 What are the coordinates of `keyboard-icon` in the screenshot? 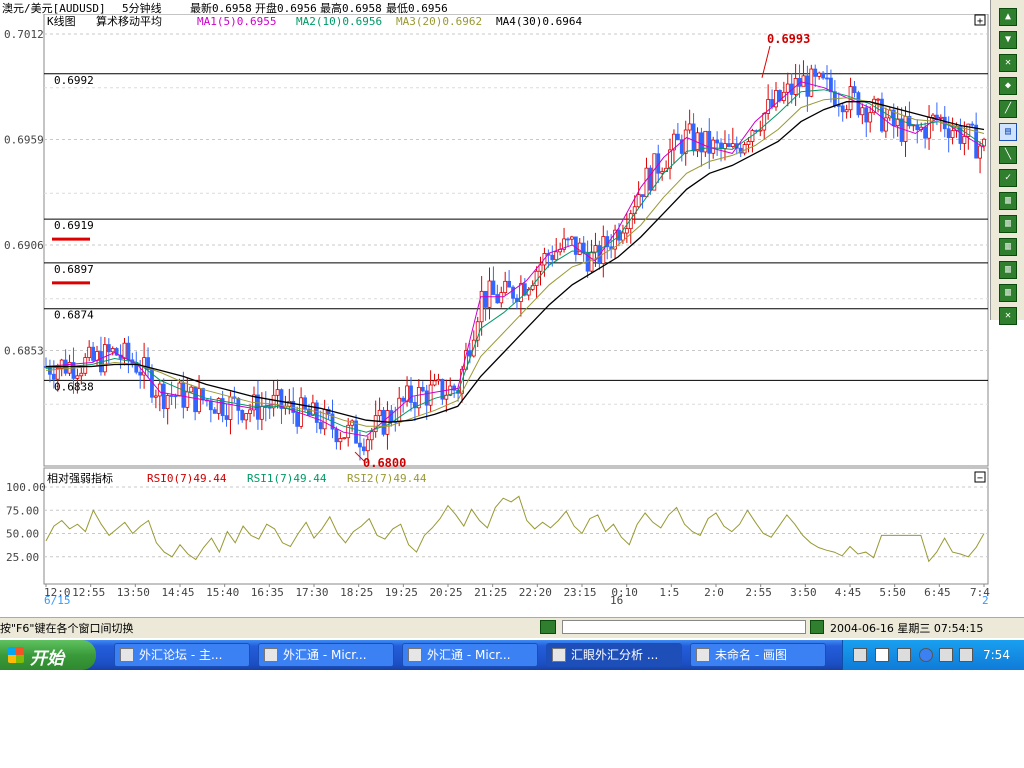 It's located at (860, 655).